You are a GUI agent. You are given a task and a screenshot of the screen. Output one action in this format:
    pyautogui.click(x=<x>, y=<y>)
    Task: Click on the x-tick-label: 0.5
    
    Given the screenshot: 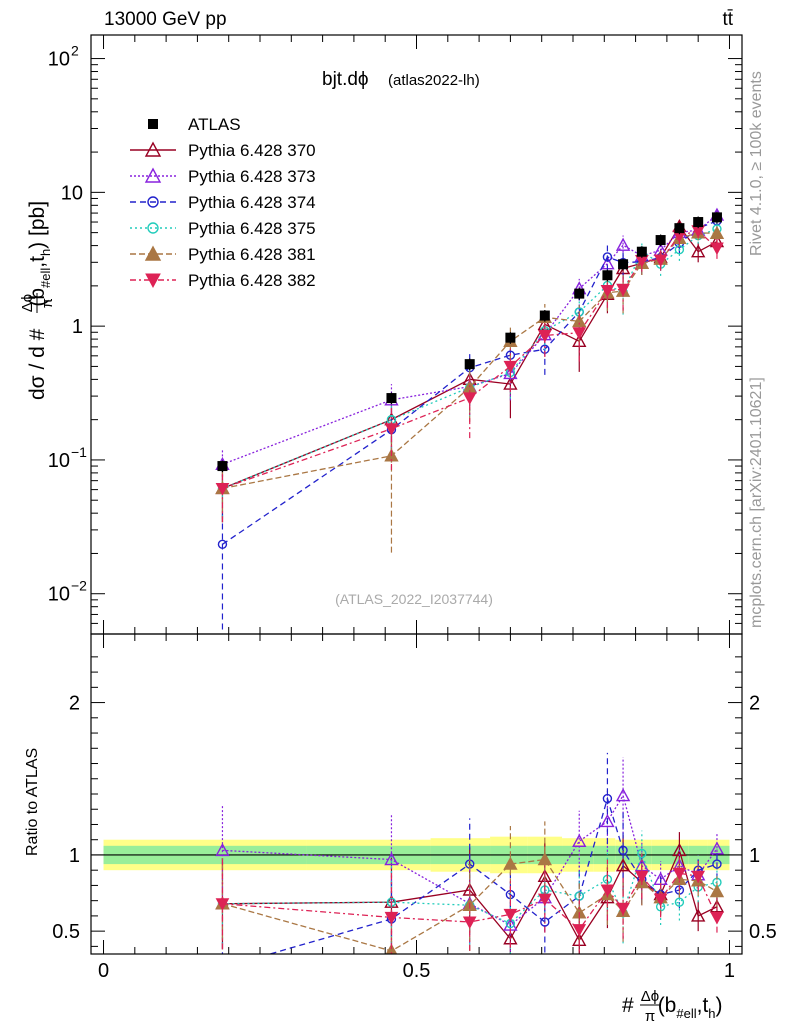 What is the action you would take?
    pyautogui.click(x=417, y=971)
    